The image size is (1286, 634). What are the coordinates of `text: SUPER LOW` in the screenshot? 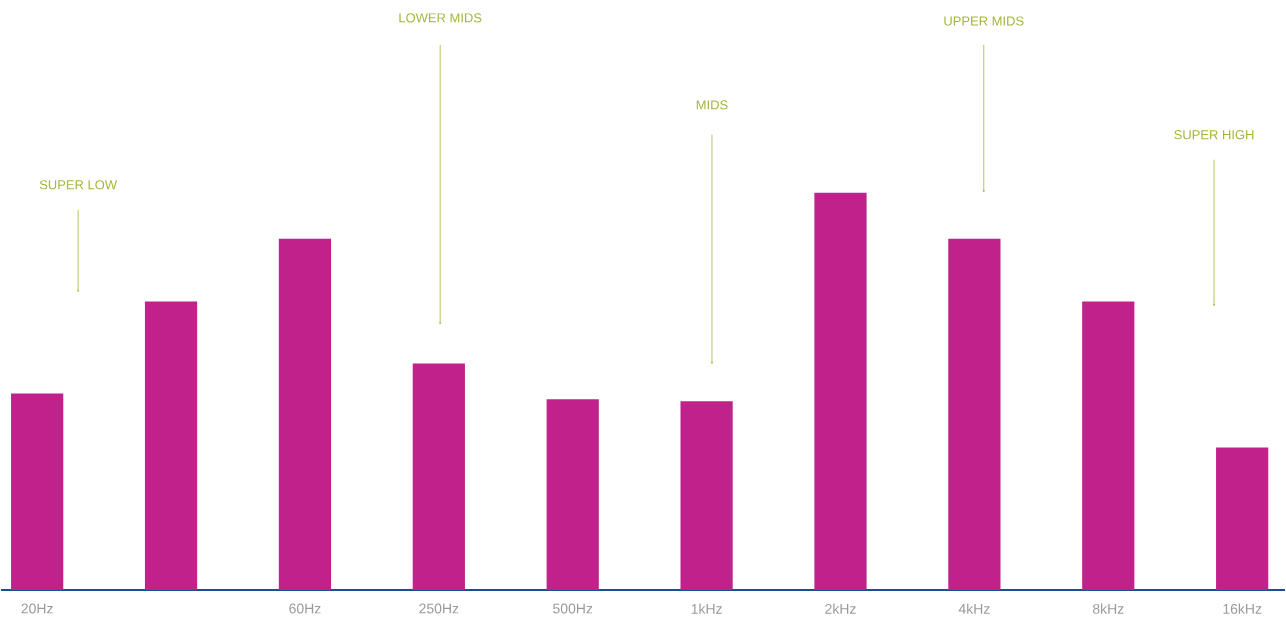 It's located at (78, 185).